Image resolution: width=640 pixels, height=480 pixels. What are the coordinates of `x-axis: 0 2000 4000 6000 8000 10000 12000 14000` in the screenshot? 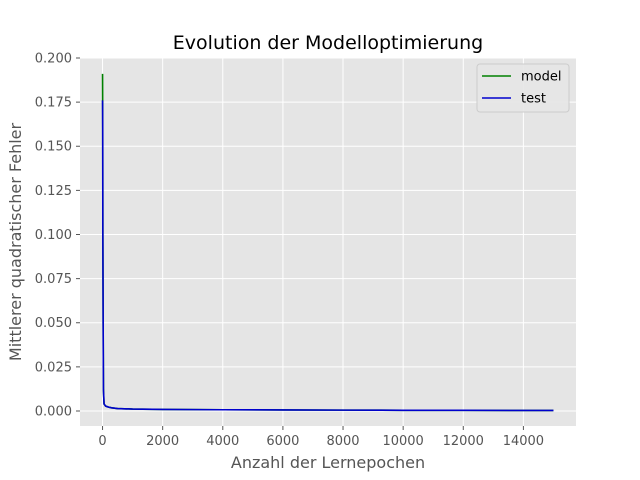 It's located at (321, 437).